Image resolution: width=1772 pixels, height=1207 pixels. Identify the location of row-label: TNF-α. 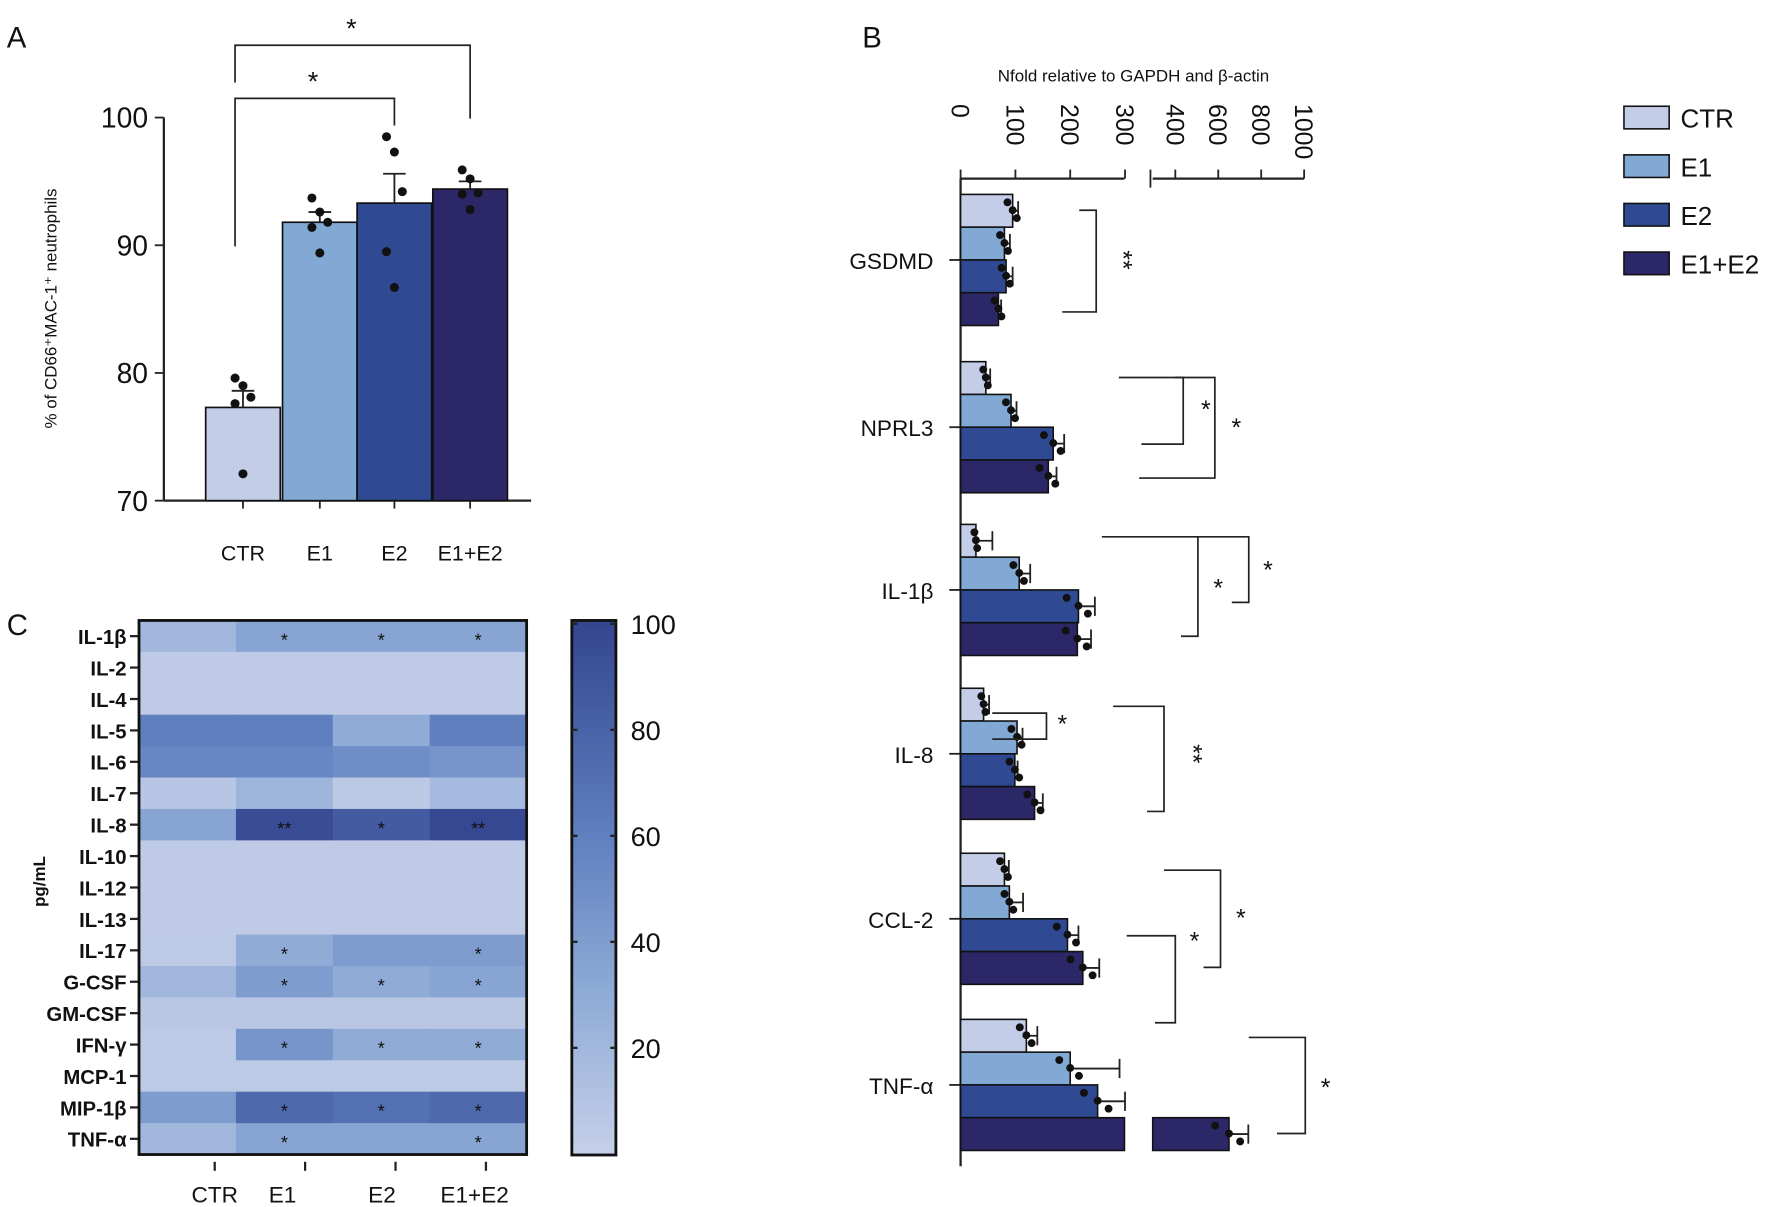
(97, 1141).